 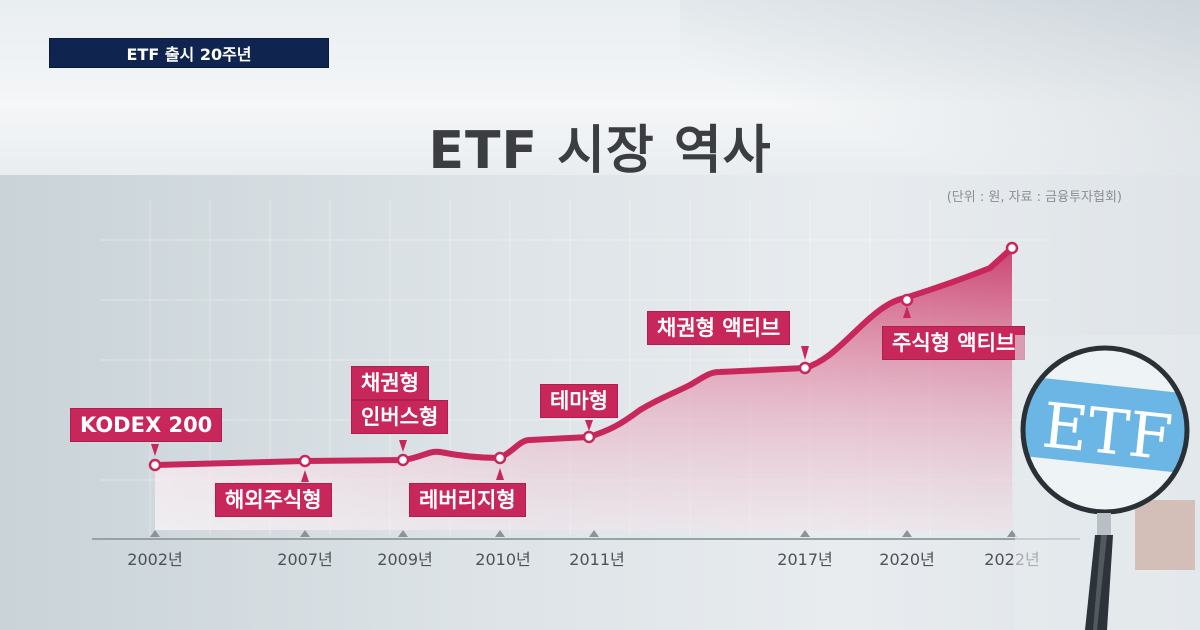 I want to click on source-note: (단위 : 원, 자료 : 금융투자협회), so click(x=1034, y=197).